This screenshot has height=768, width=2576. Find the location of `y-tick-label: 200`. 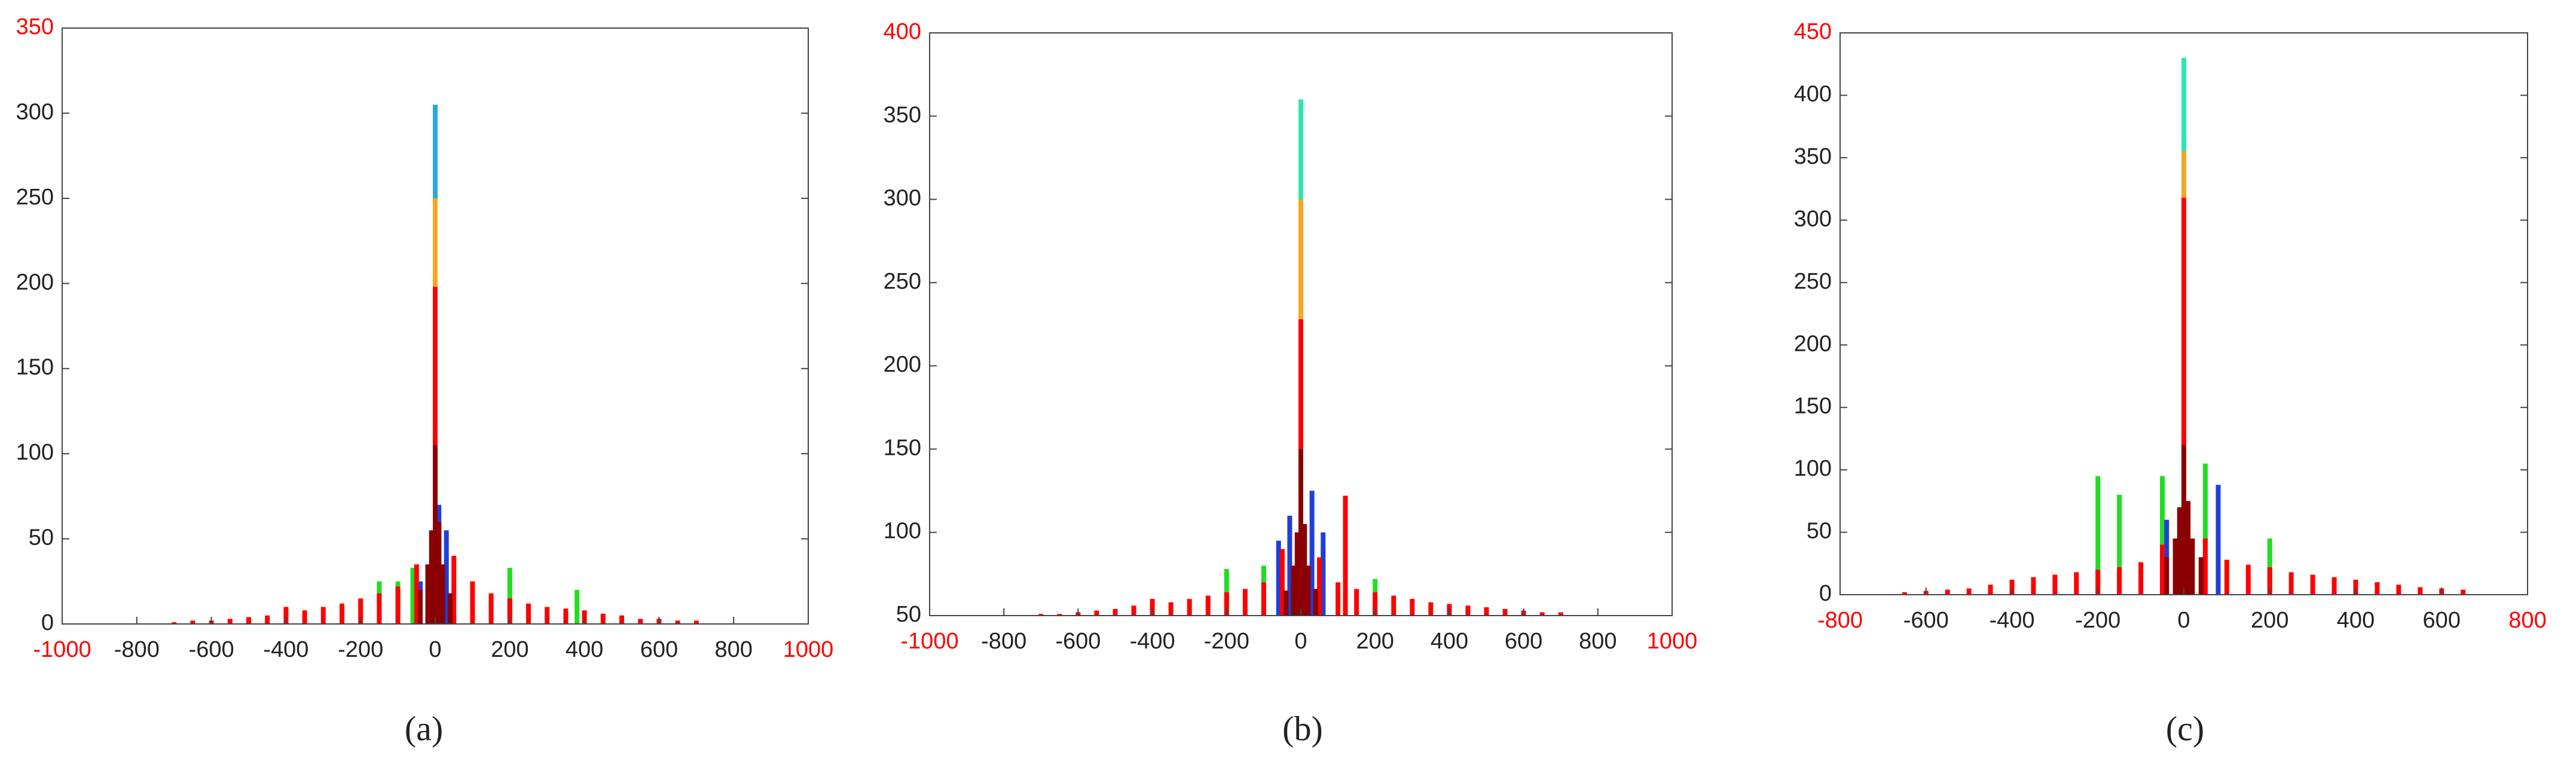

y-tick-label: 200 is located at coordinates (1813, 343).